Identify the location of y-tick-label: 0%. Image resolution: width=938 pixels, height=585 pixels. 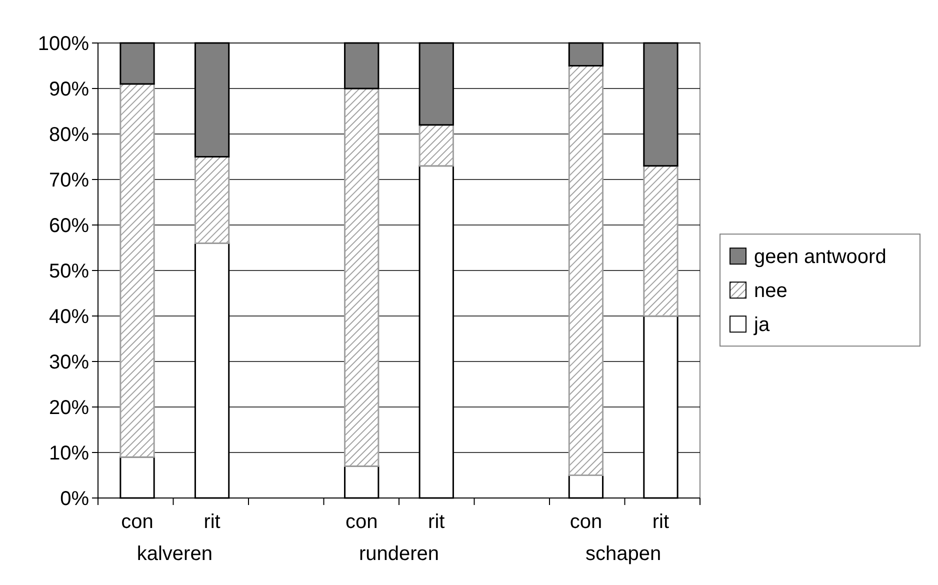
(75, 499).